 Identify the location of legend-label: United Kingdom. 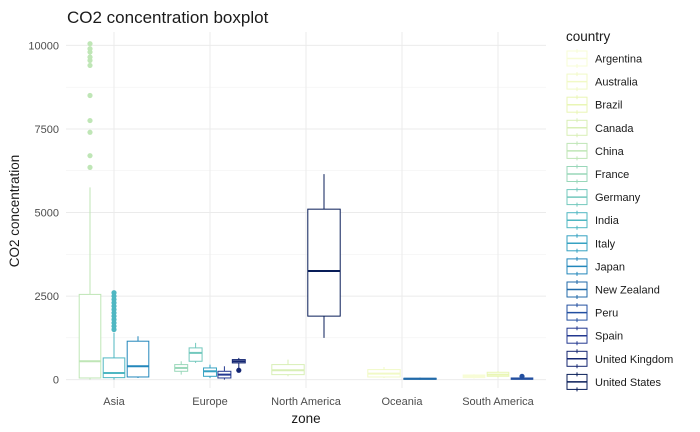
(634, 360).